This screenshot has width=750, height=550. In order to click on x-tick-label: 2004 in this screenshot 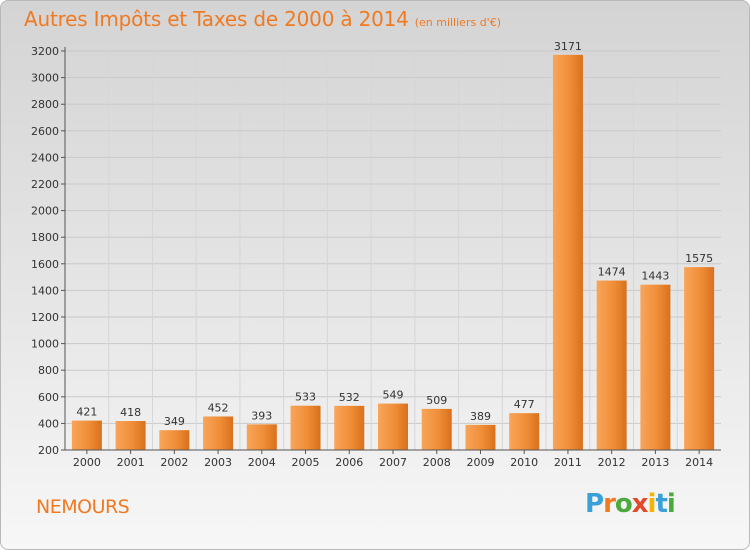, I will do `click(262, 462)`.